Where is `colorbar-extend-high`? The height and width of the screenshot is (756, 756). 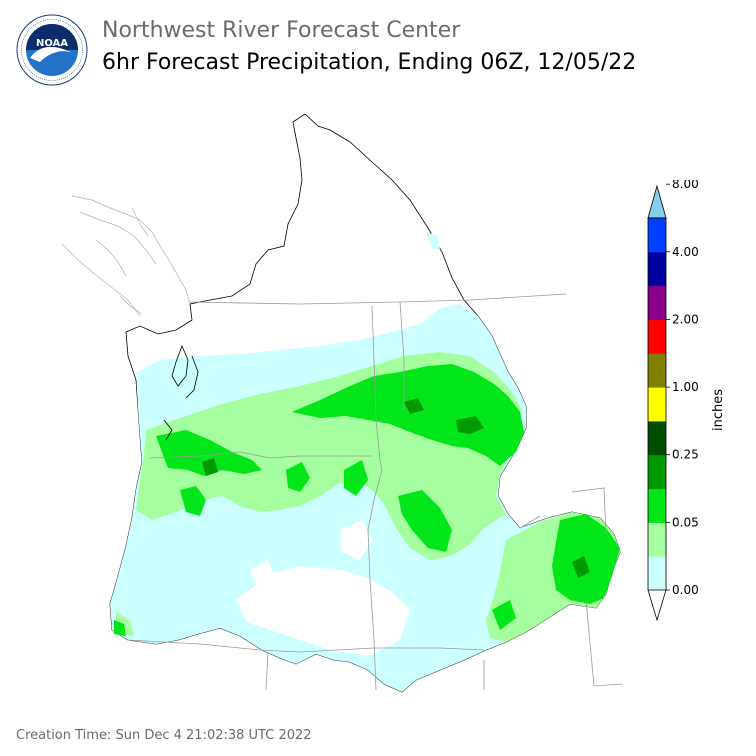 colorbar-extend-high is located at coordinates (657, 201).